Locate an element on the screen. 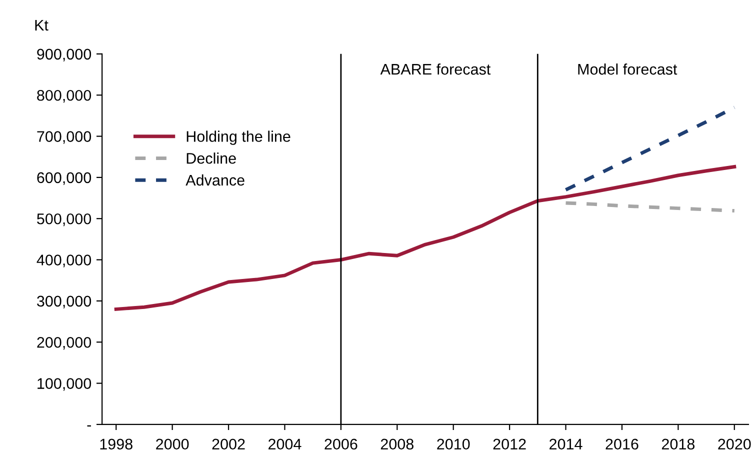 The width and height of the screenshot is (756, 469). x-tick-label: 2010 is located at coordinates (453, 444).